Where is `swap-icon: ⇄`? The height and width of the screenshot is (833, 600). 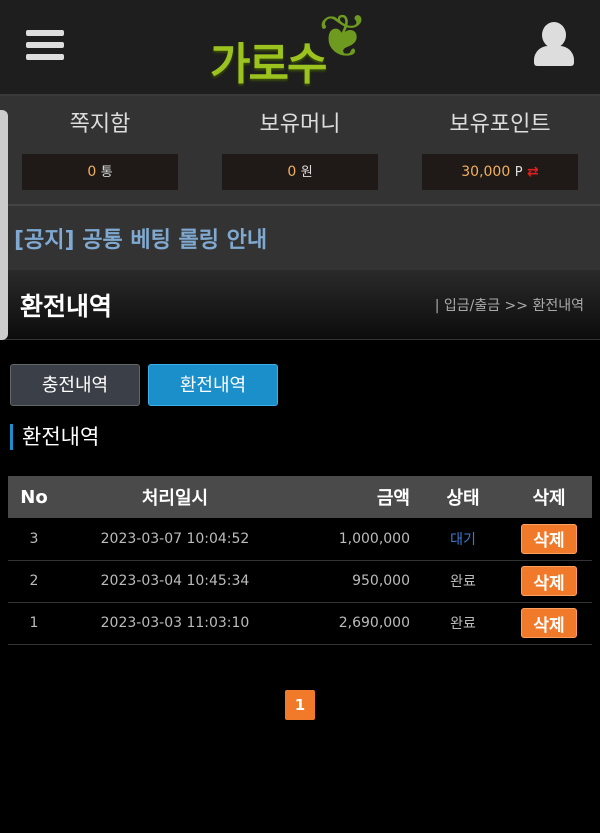
swap-icon: ⇄ is located at coordinates (533, 172).